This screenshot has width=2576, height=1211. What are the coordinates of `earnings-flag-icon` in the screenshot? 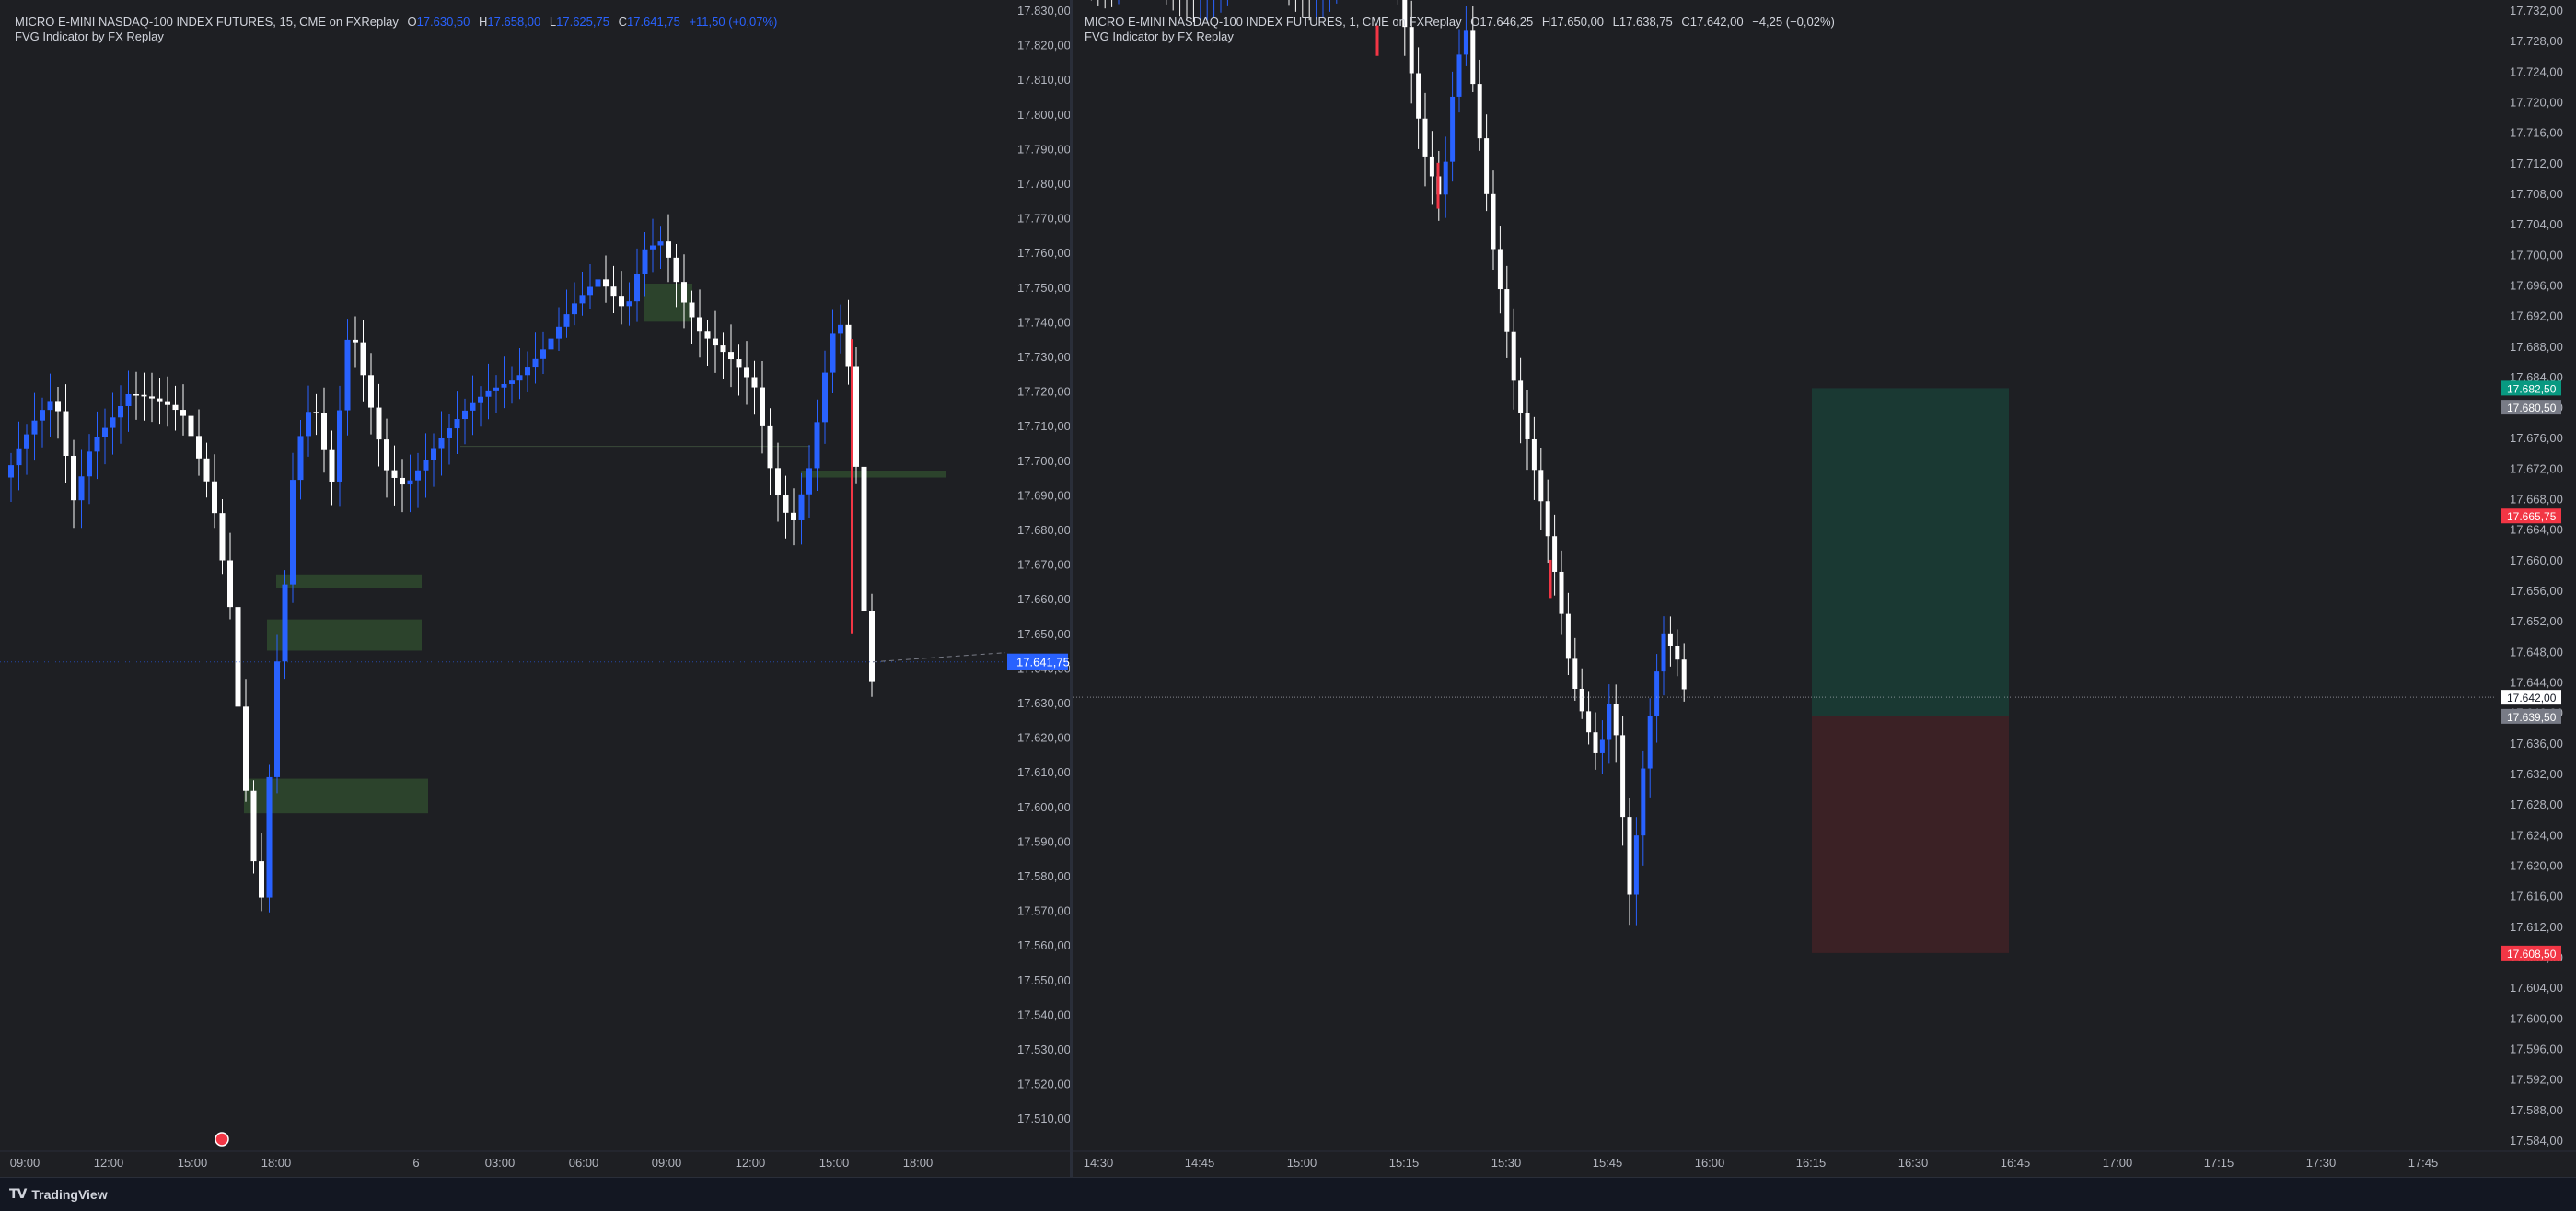 It's located at (222, 1139).